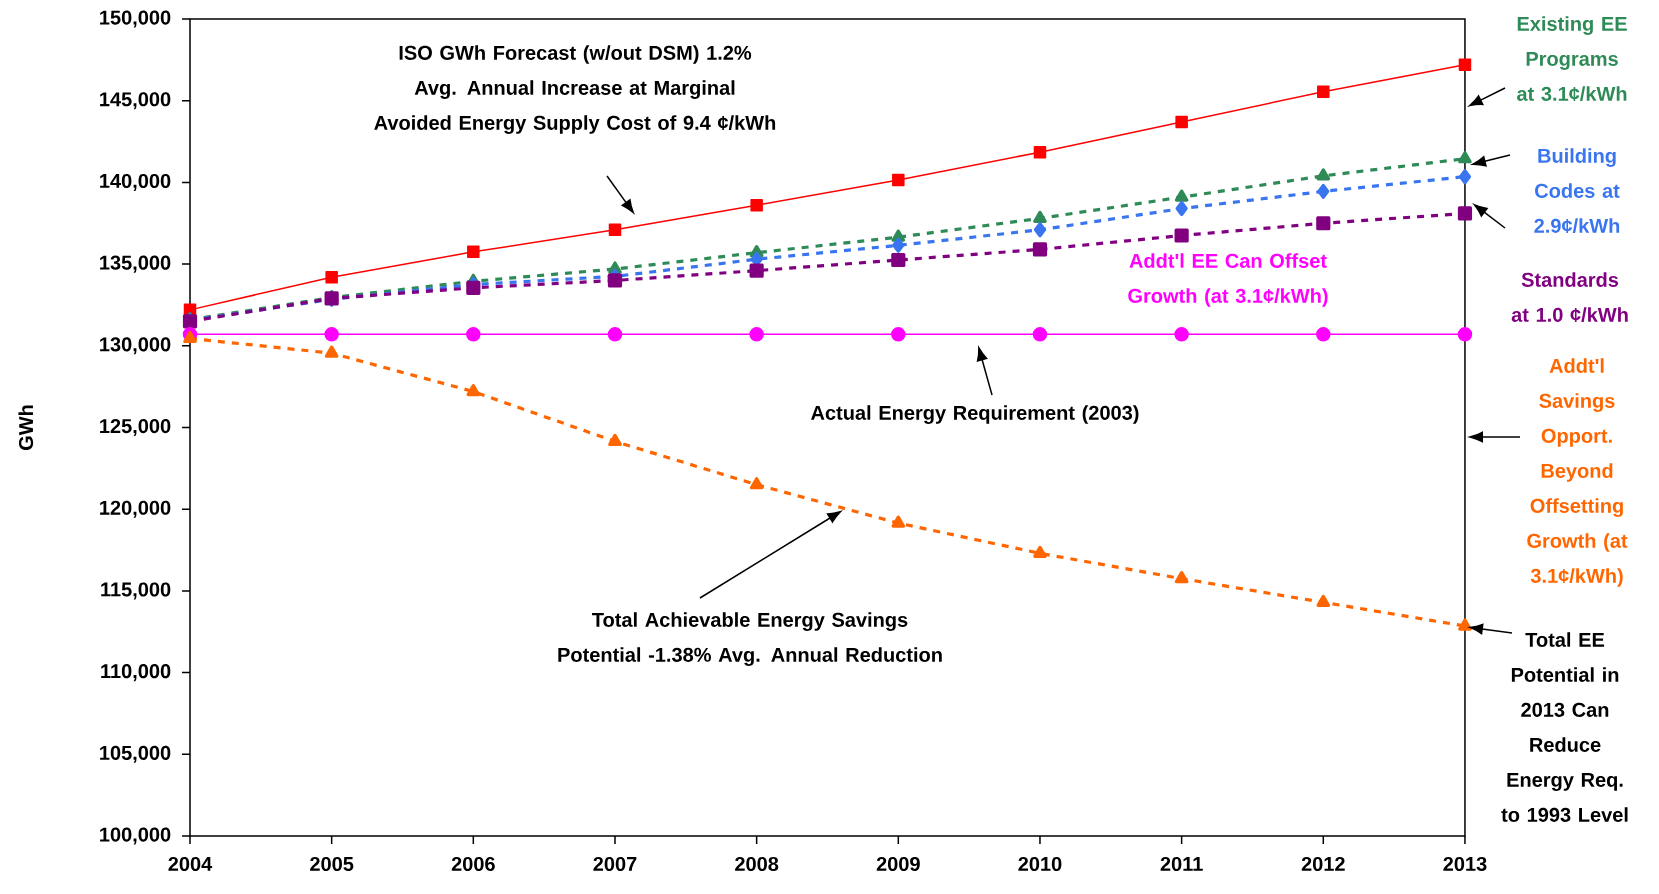  What do you see at coordinates (750, 639) in the screenshot?
I see `annotation: Total Achievable Energy Savings Potential -1.38% Avg. Annual Reduction` at bounding box center [750, 639].